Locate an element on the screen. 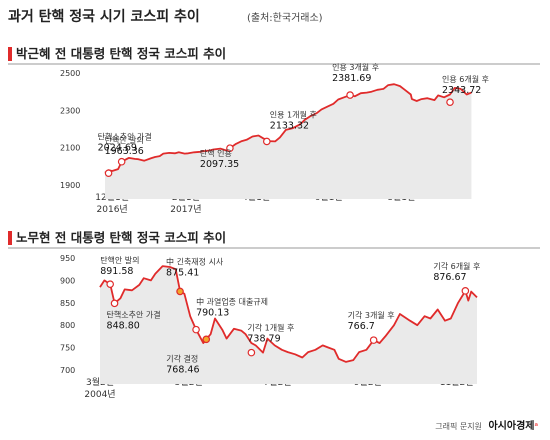 The height and width of the screenshot is (440, 550). annotation-value: 2097.35 is located at coordinates (219, 164).